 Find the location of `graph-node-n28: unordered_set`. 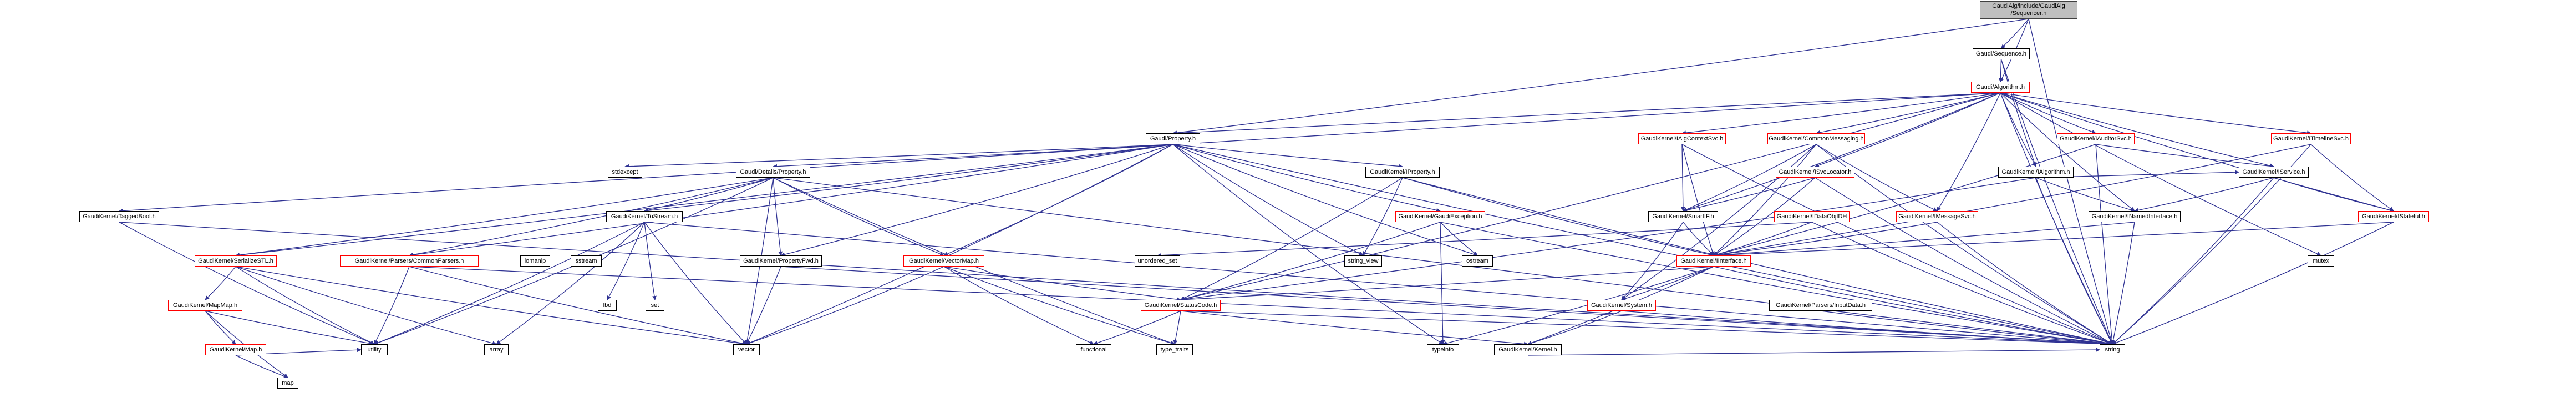

graph-node-n28: unordered_set is located at coordinates (1157, 261).